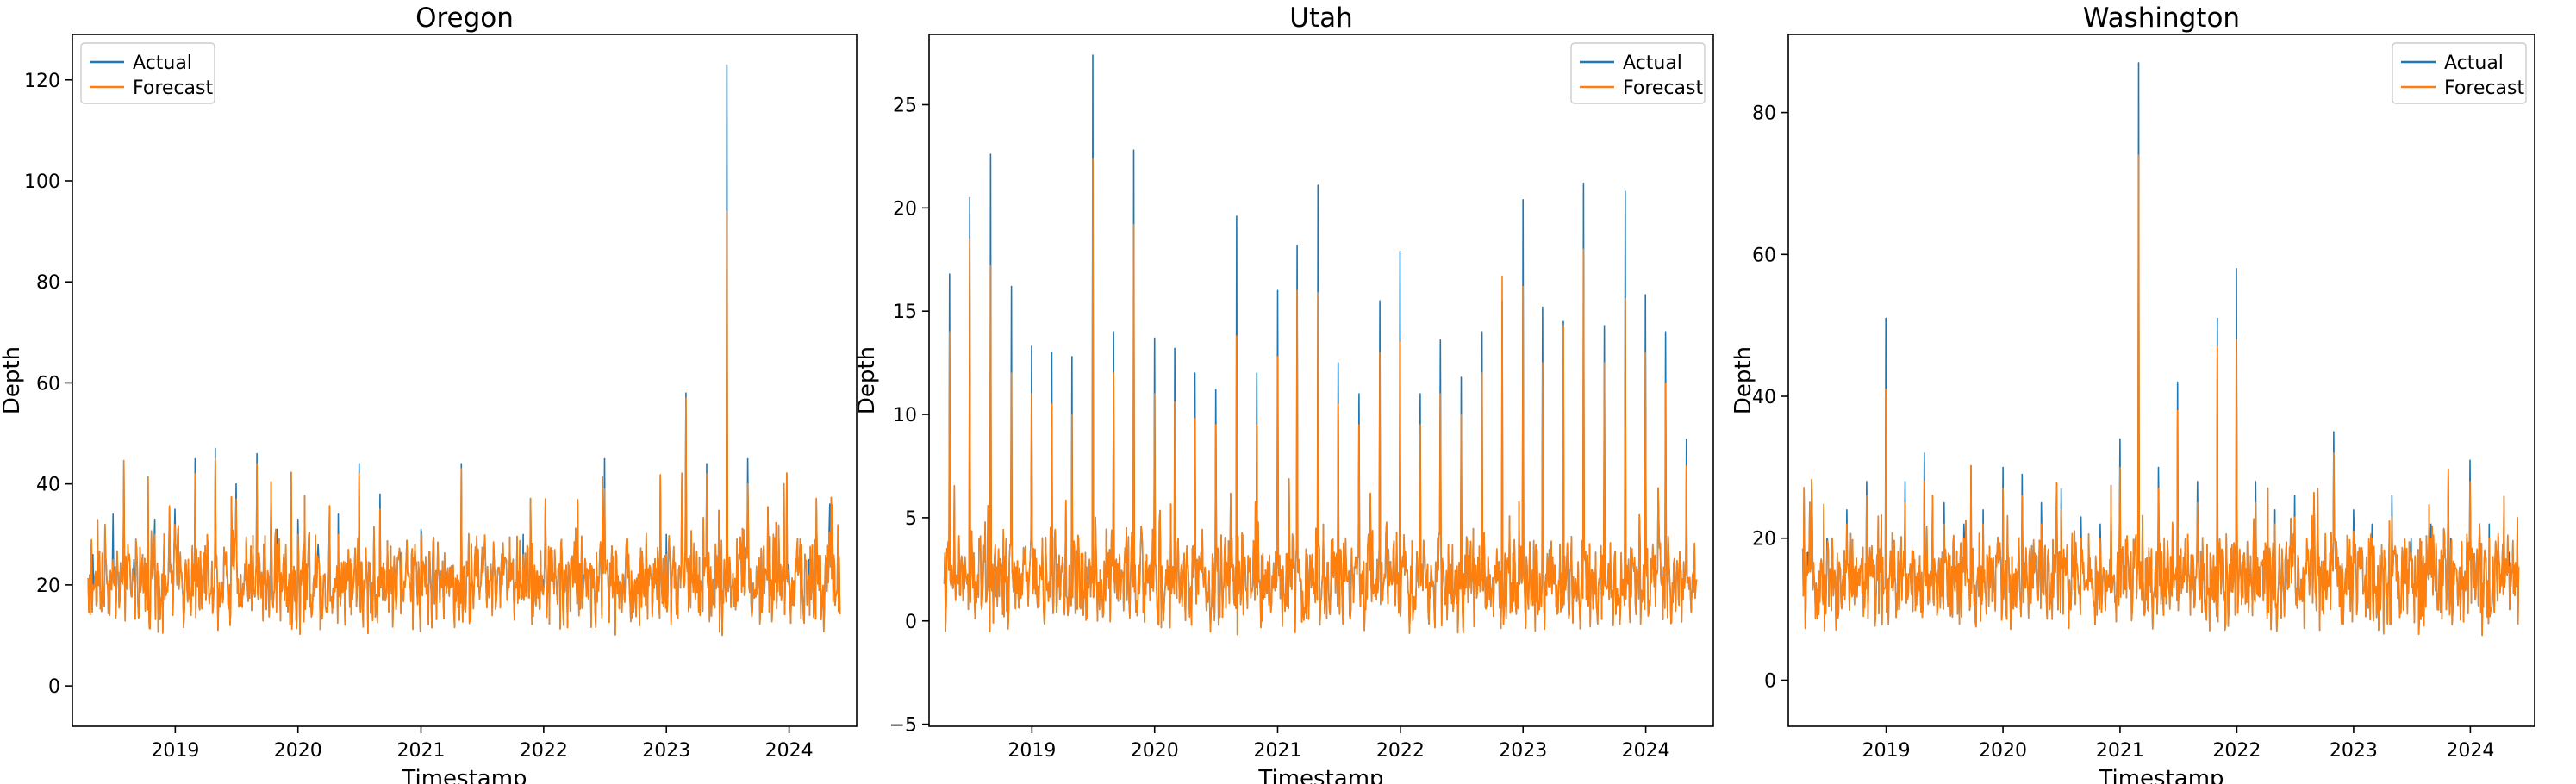  I want to click on y-tick-label: 10, so click(905, 416).